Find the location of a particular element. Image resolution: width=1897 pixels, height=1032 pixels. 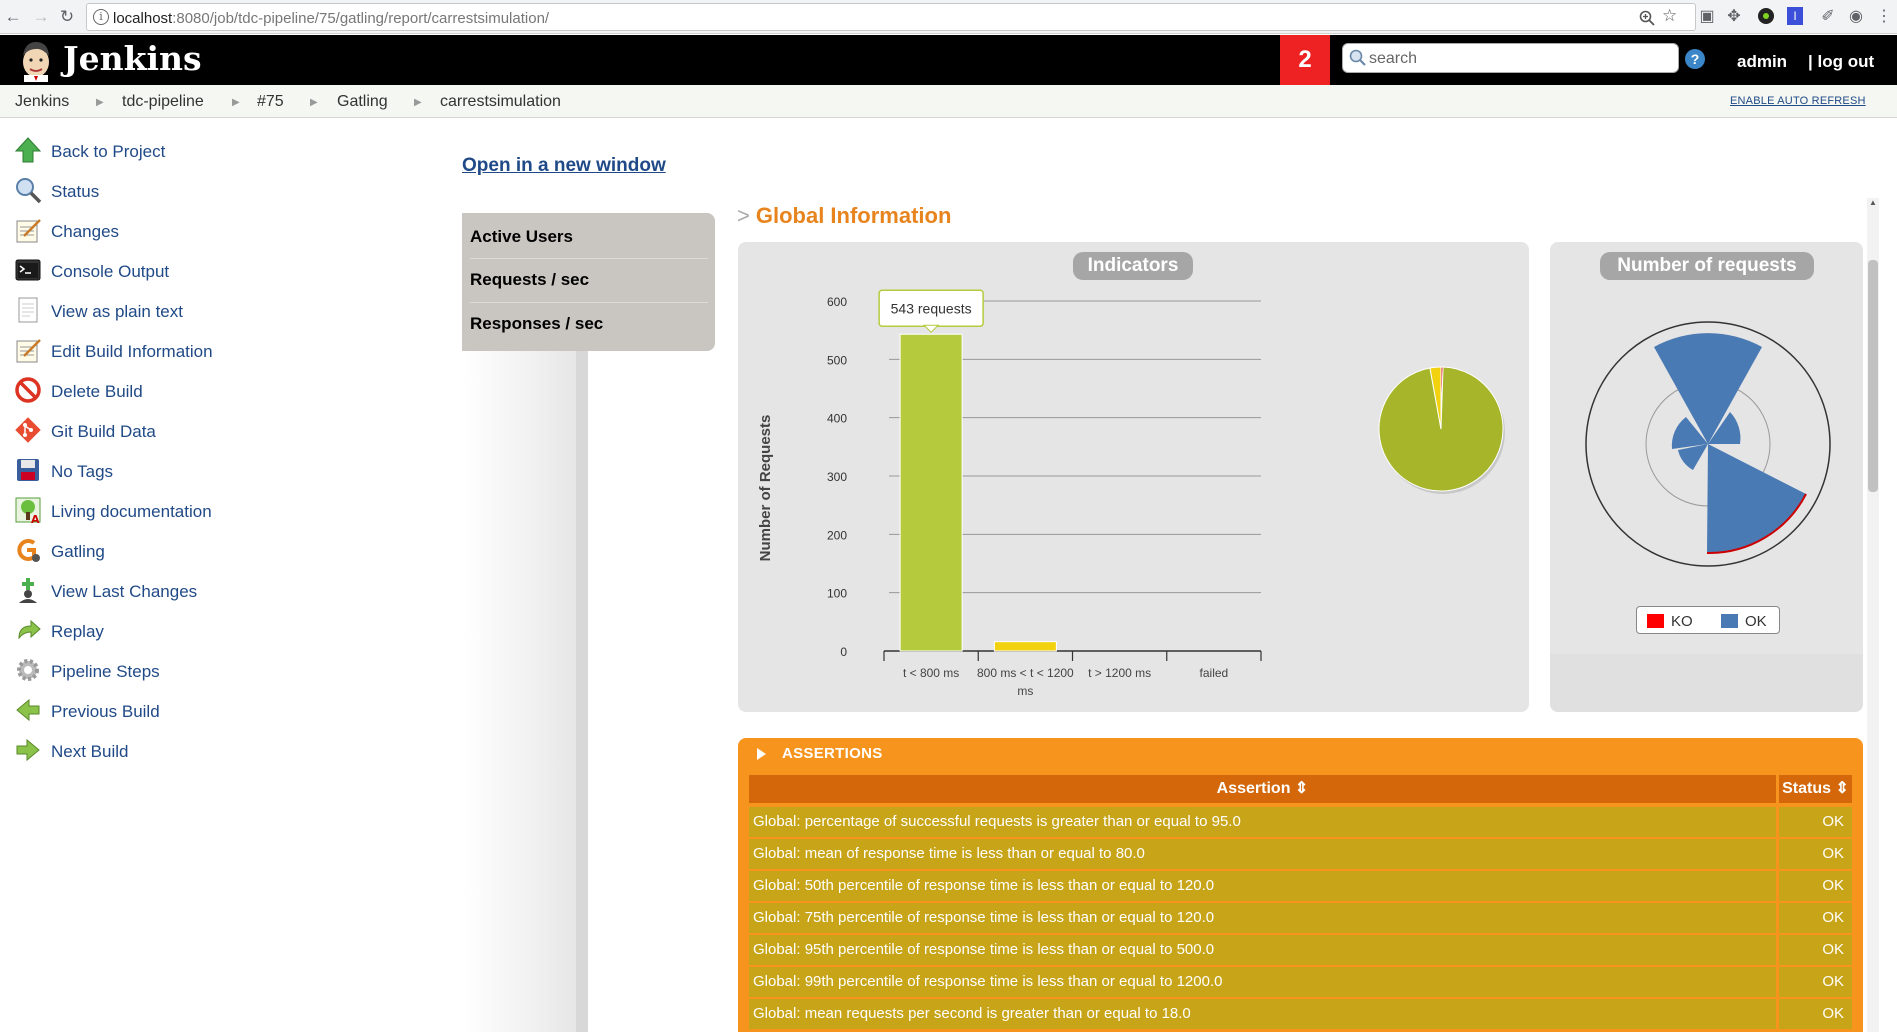

zoom-icon is located at coordinates (1647, 18).